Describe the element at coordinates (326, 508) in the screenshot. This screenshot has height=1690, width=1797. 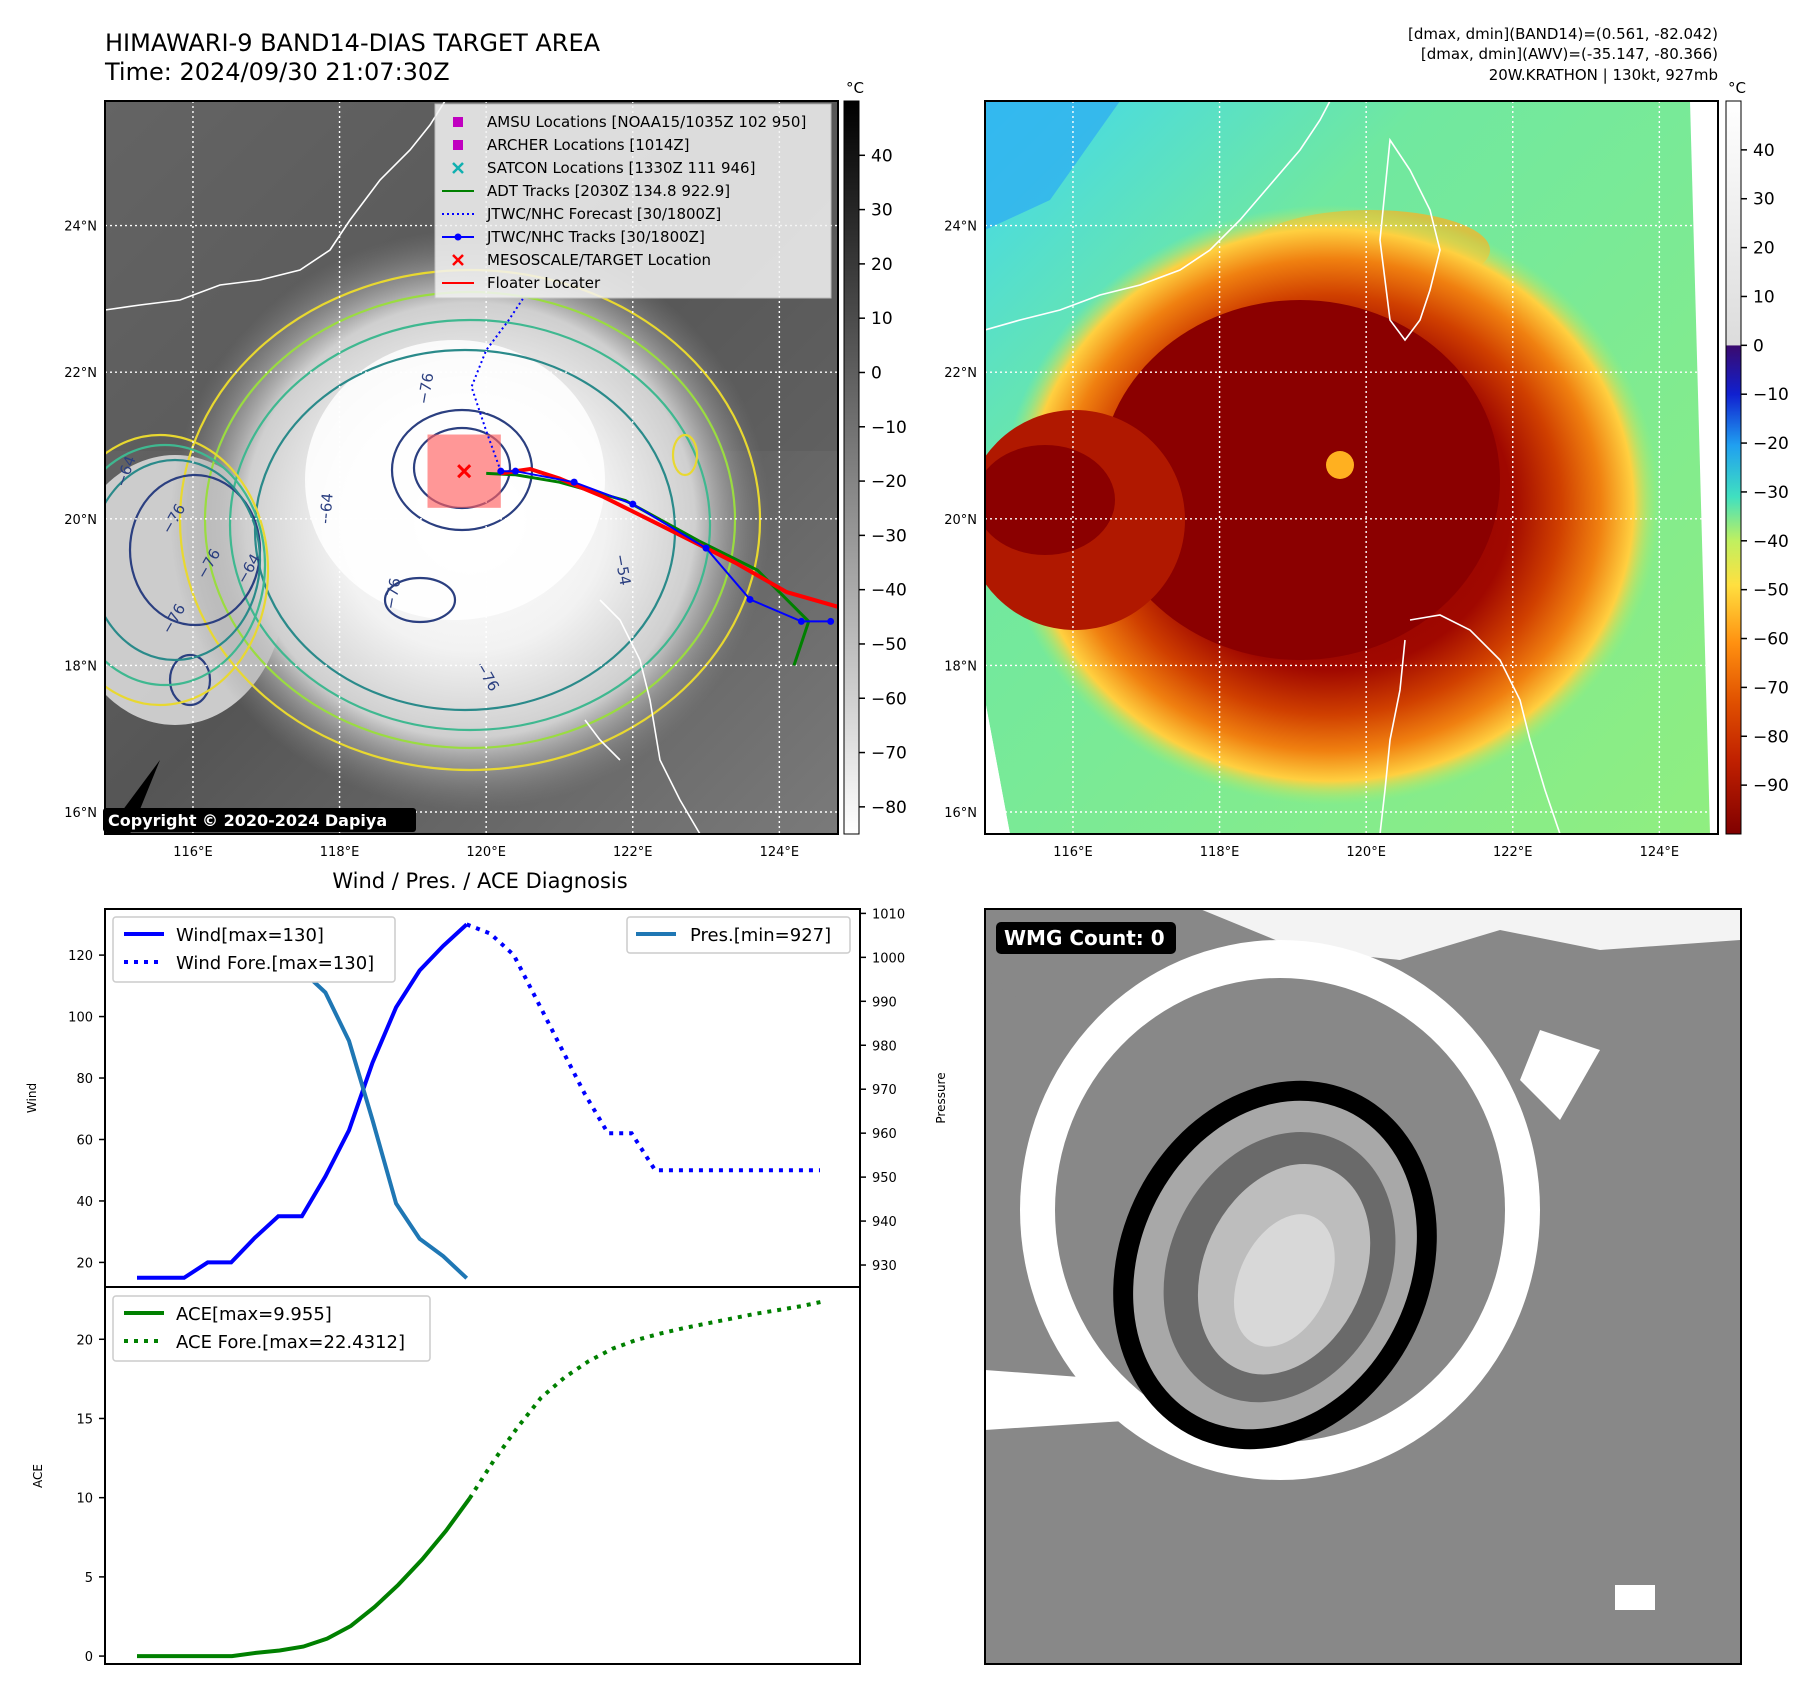
I see `contour-label: −64` at that location.